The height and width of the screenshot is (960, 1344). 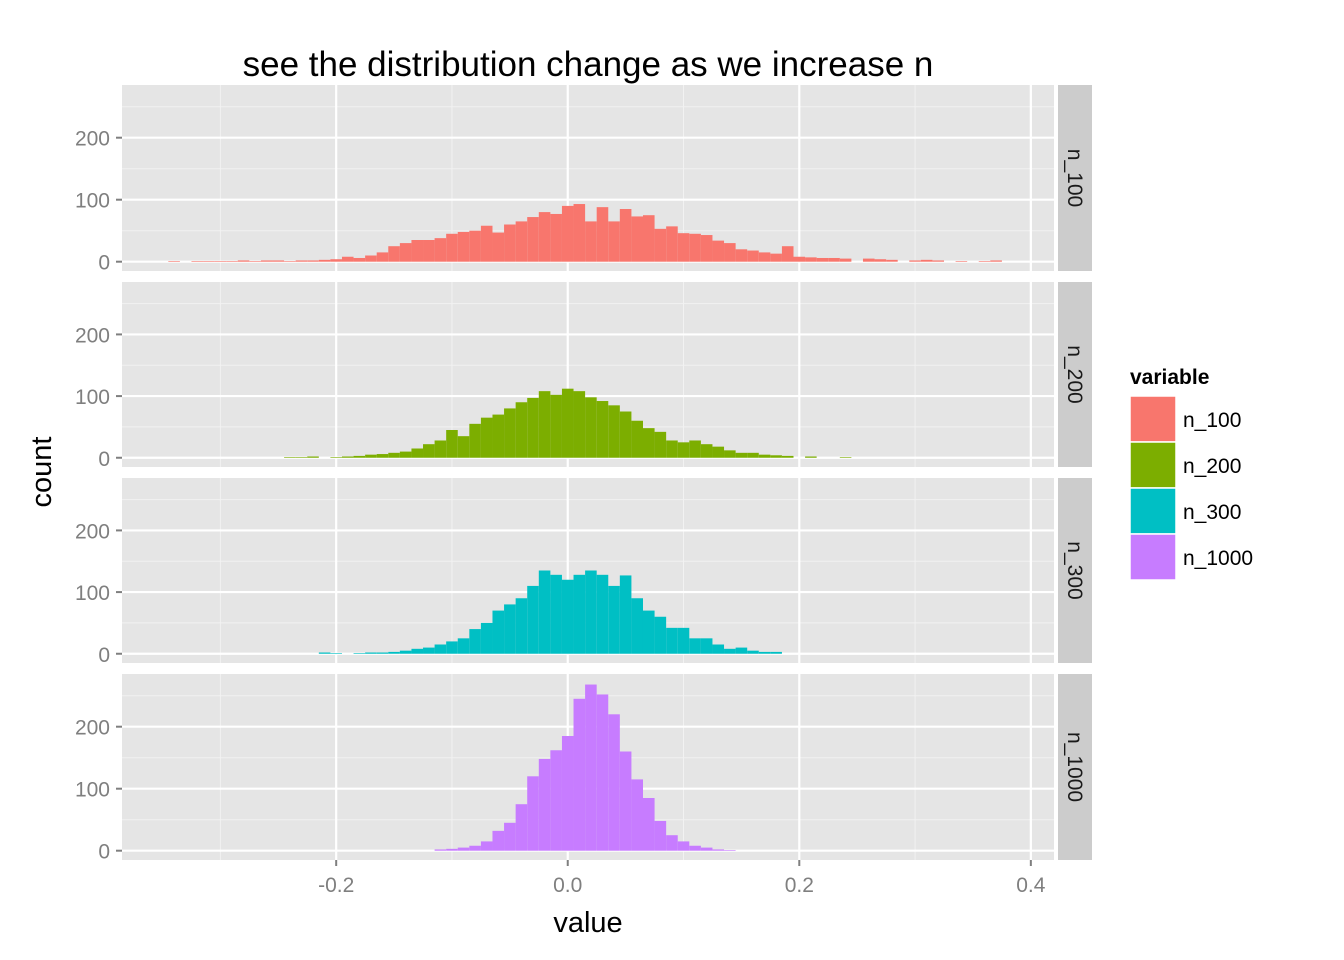 I want to click on facet-panel-n-200: 0 100 200 n_200, so click(x=583, y=376).